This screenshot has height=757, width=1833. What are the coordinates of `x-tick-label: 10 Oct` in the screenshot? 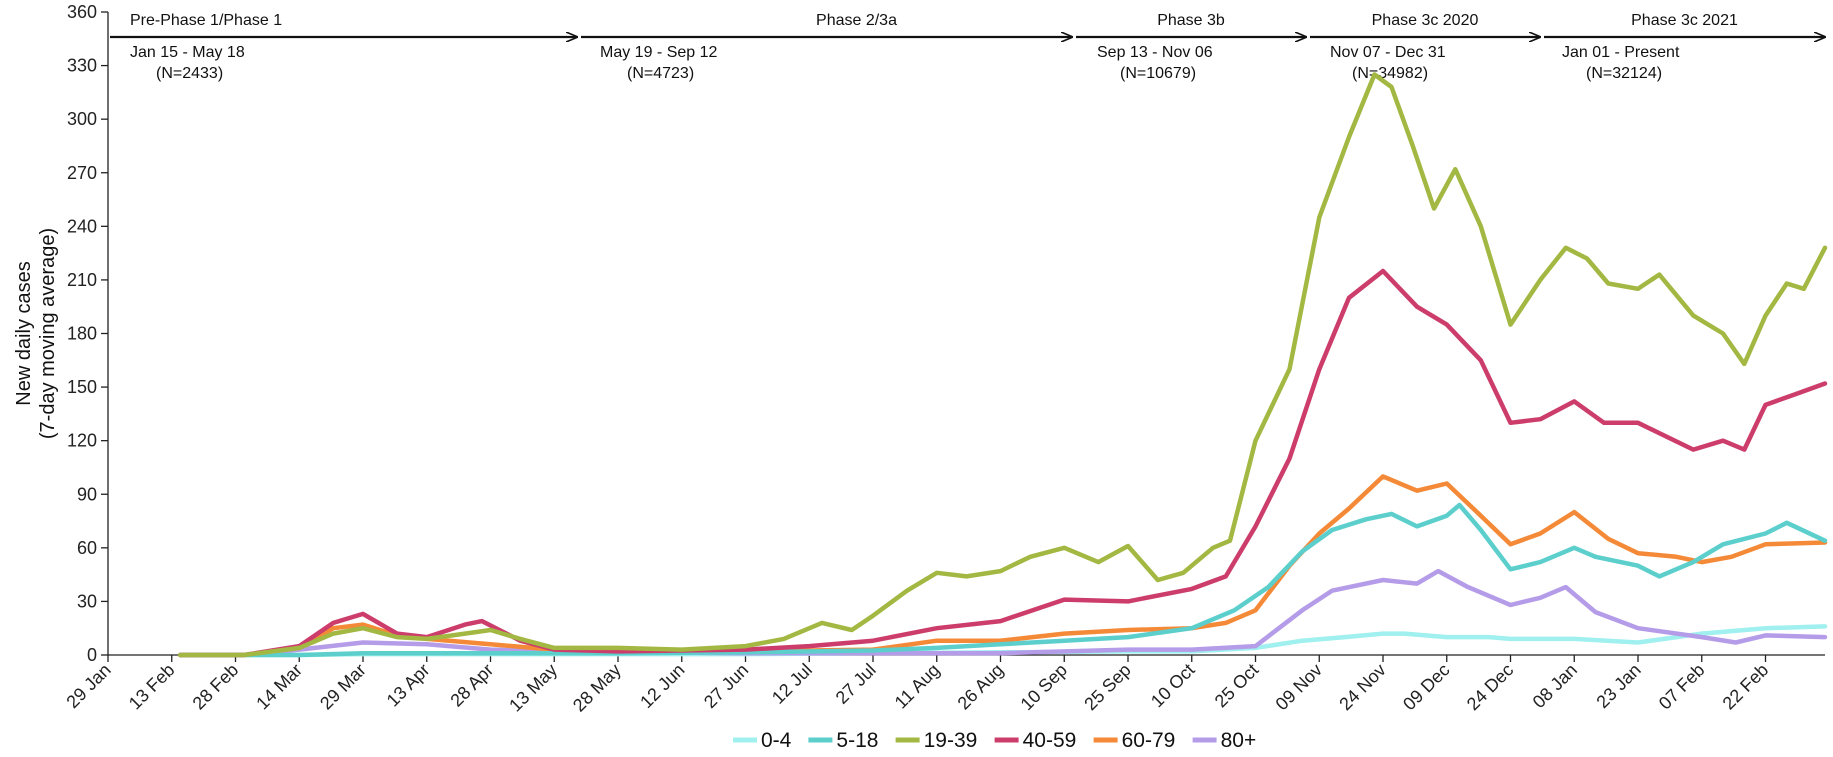 It's located at (1173, 686).